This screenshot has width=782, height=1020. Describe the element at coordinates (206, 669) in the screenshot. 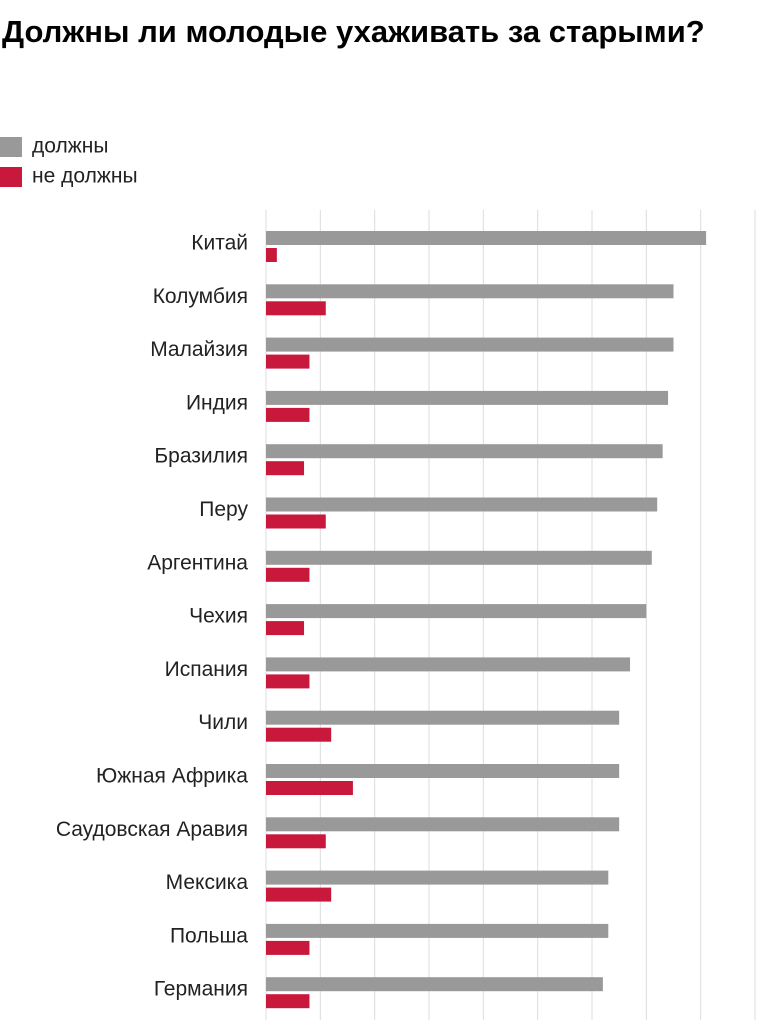

I see `y-tick-label: Испания` at that location.